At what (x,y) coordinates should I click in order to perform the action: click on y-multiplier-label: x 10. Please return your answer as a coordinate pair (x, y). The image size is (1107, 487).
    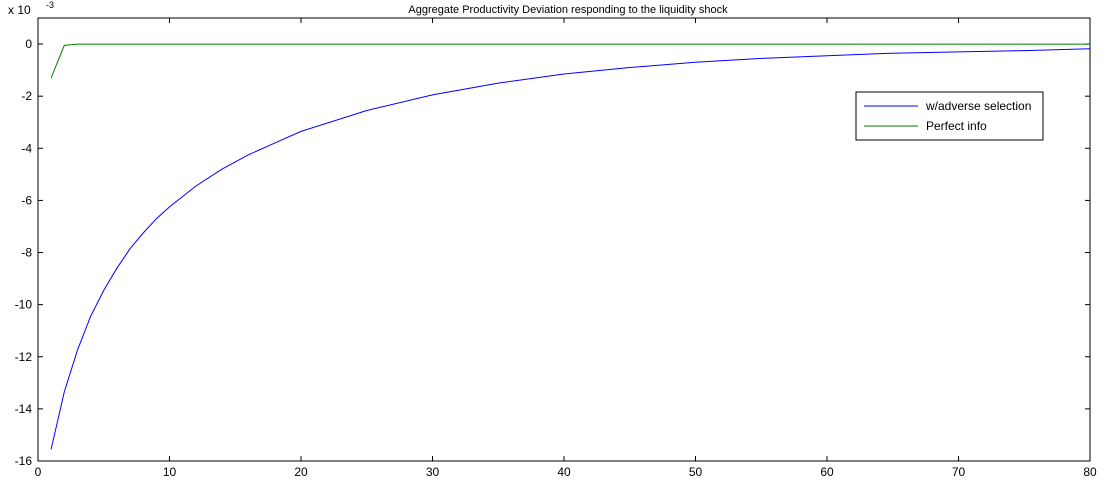
    Looking at the image, I should click on (19, 10).